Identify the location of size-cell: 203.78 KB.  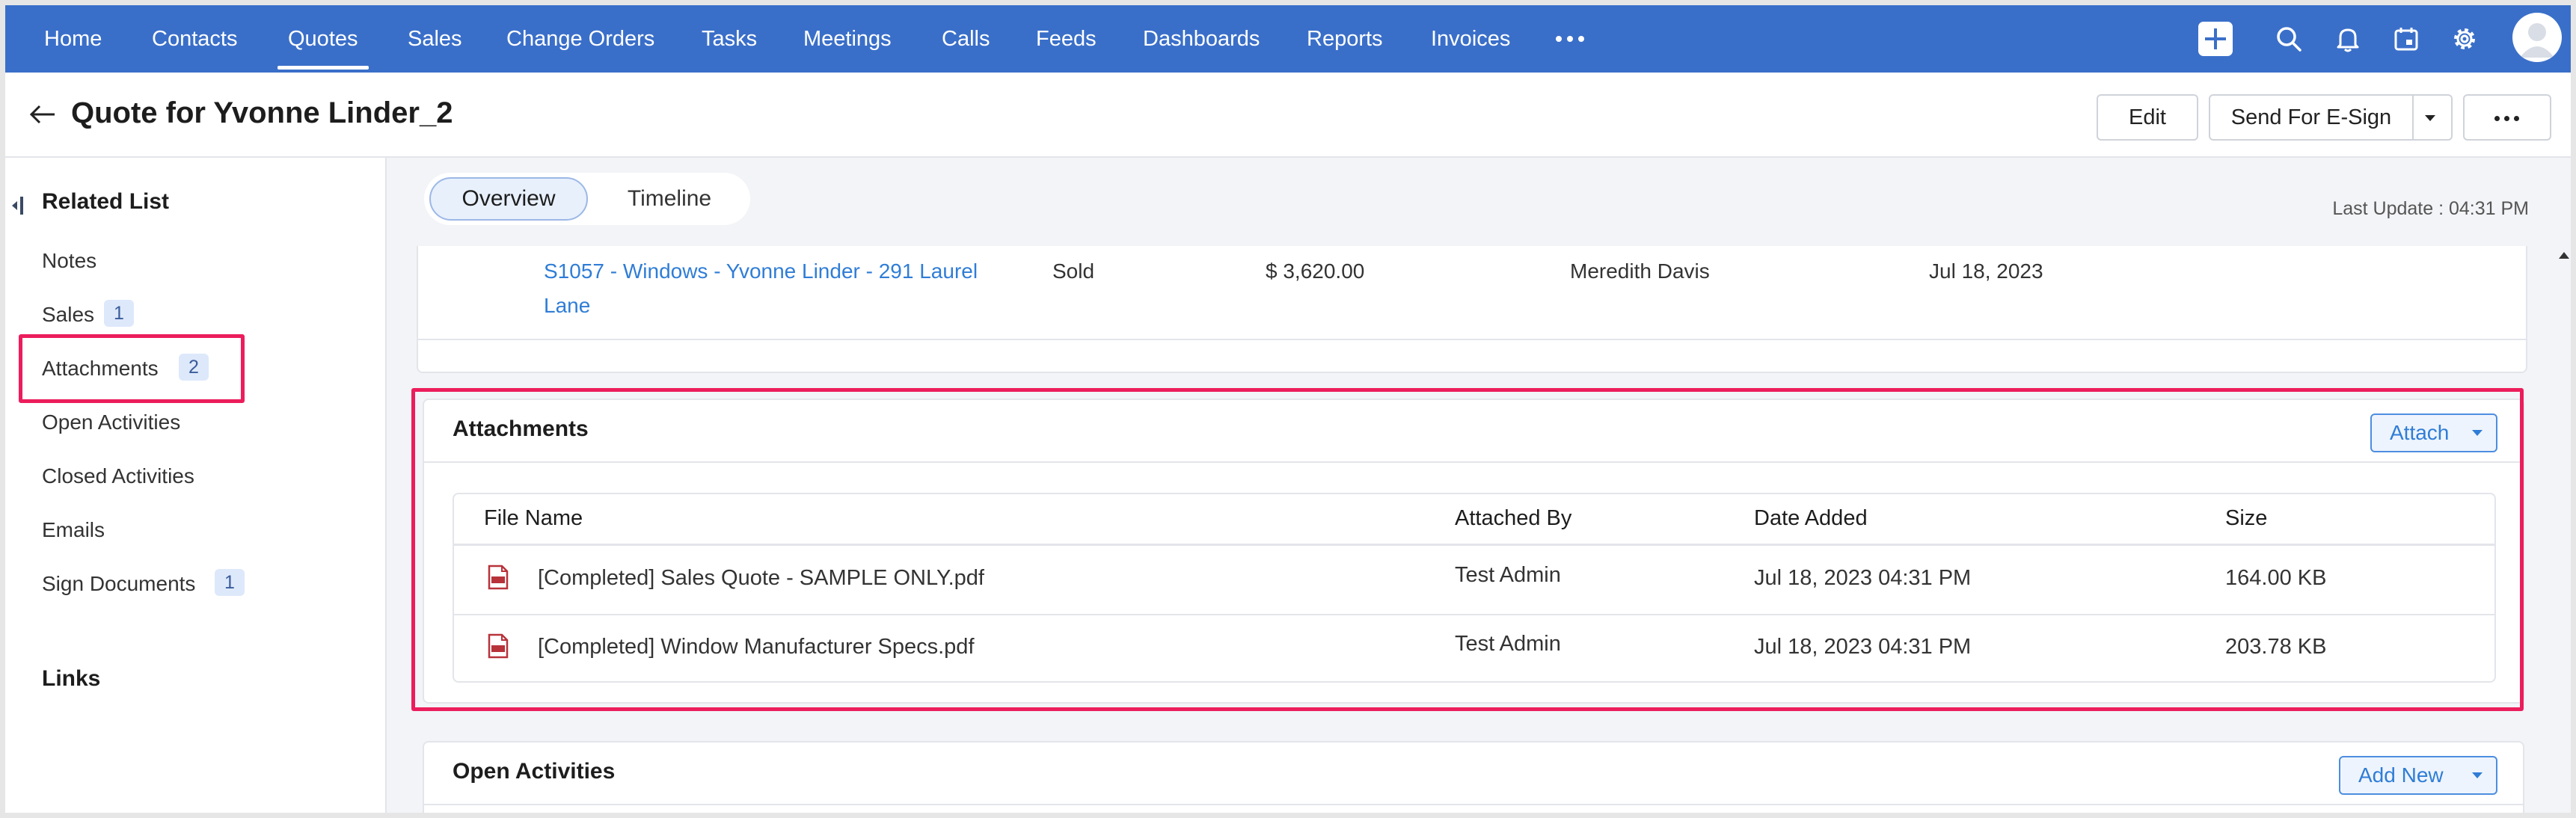
(2276, 647).